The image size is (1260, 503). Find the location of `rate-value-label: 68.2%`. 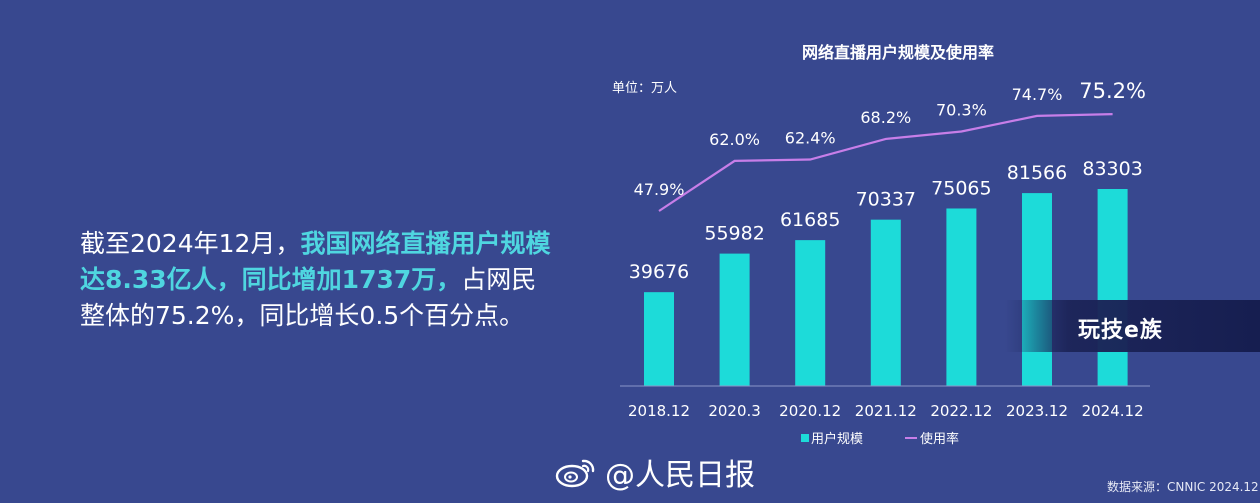

rate-value-label: 68.2% is located at coordinates (885, 117).